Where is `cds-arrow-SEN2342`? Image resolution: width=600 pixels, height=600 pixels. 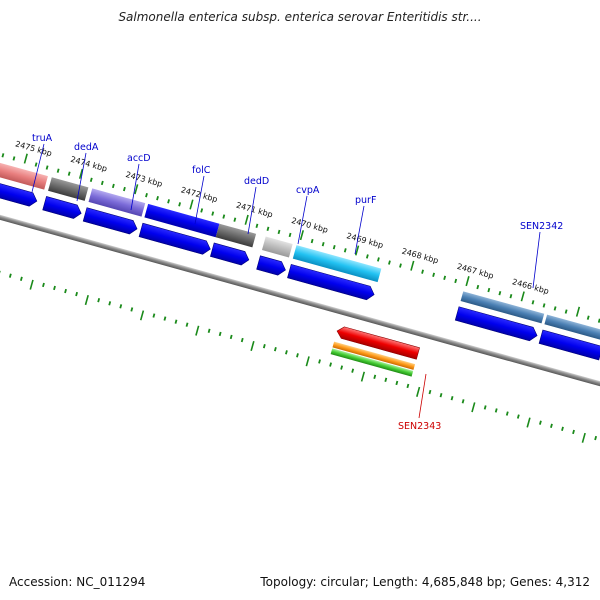
cds-arrow-SEN2342 is located at coordinates (496, 324).